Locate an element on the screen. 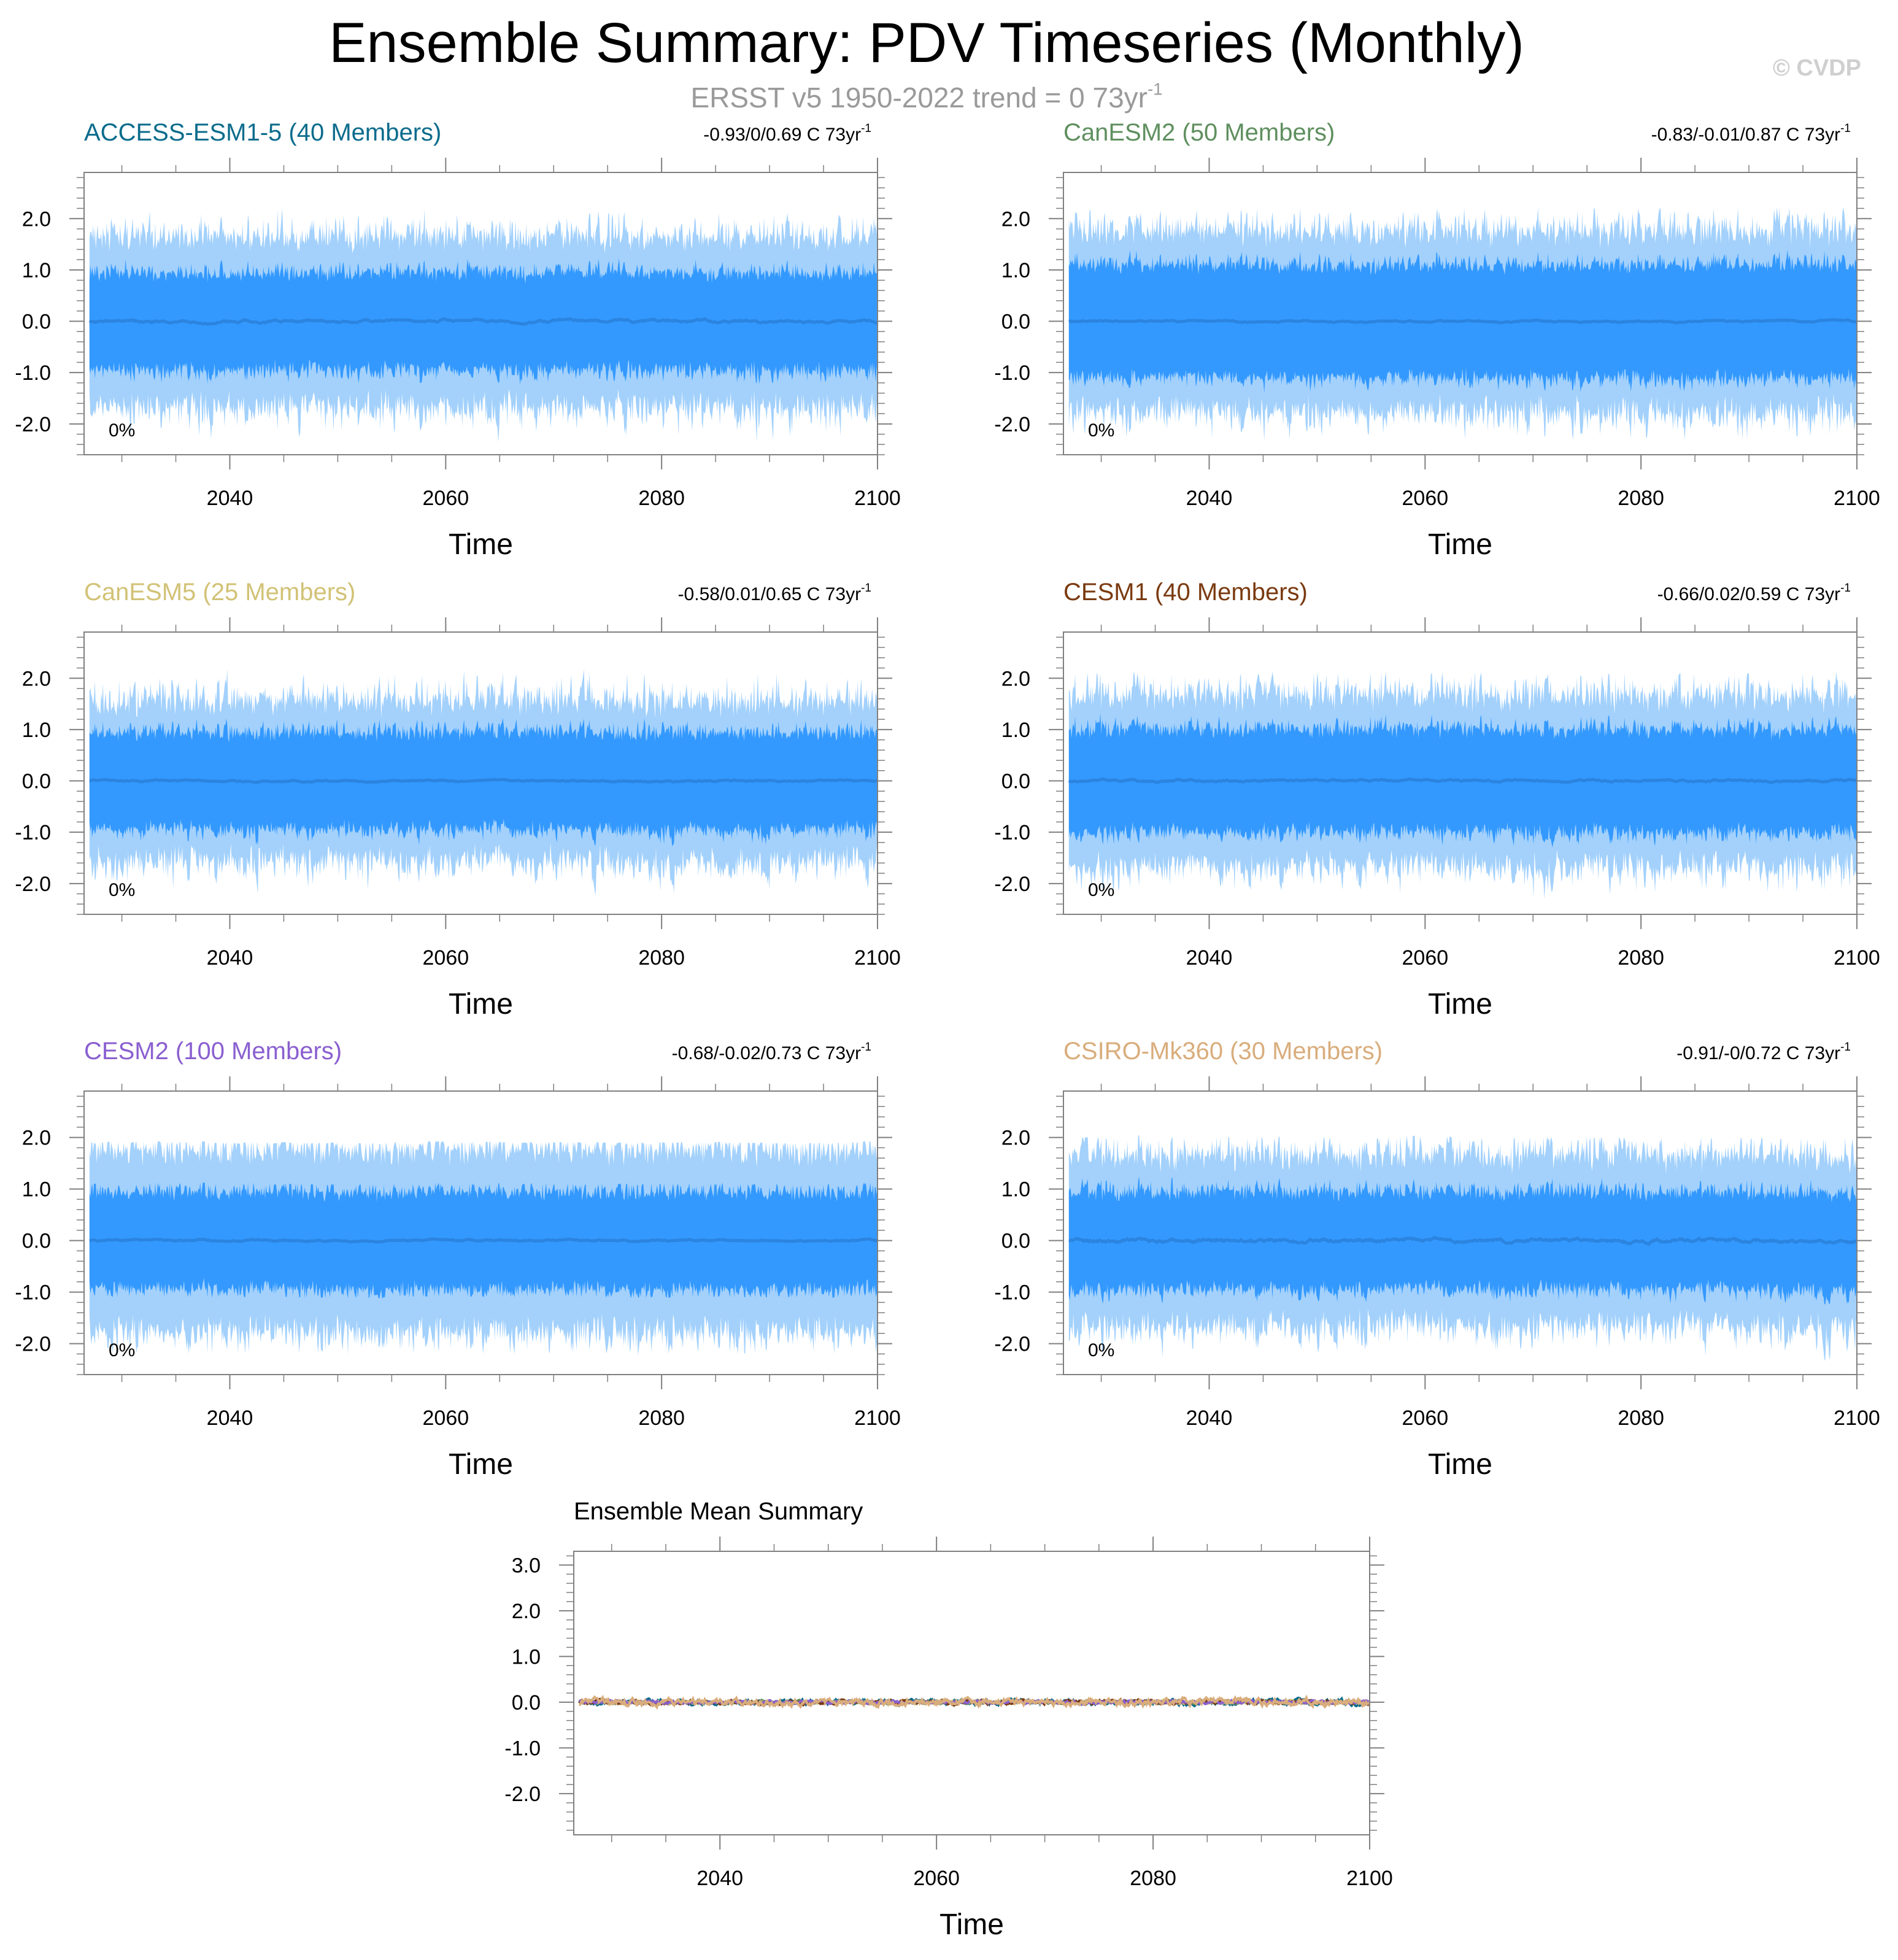 The height and width of the screenshot is (1960, 1898). trend-label: -0.93/0/0.69 C 73yr-1 is located at coordinates (787, 133).